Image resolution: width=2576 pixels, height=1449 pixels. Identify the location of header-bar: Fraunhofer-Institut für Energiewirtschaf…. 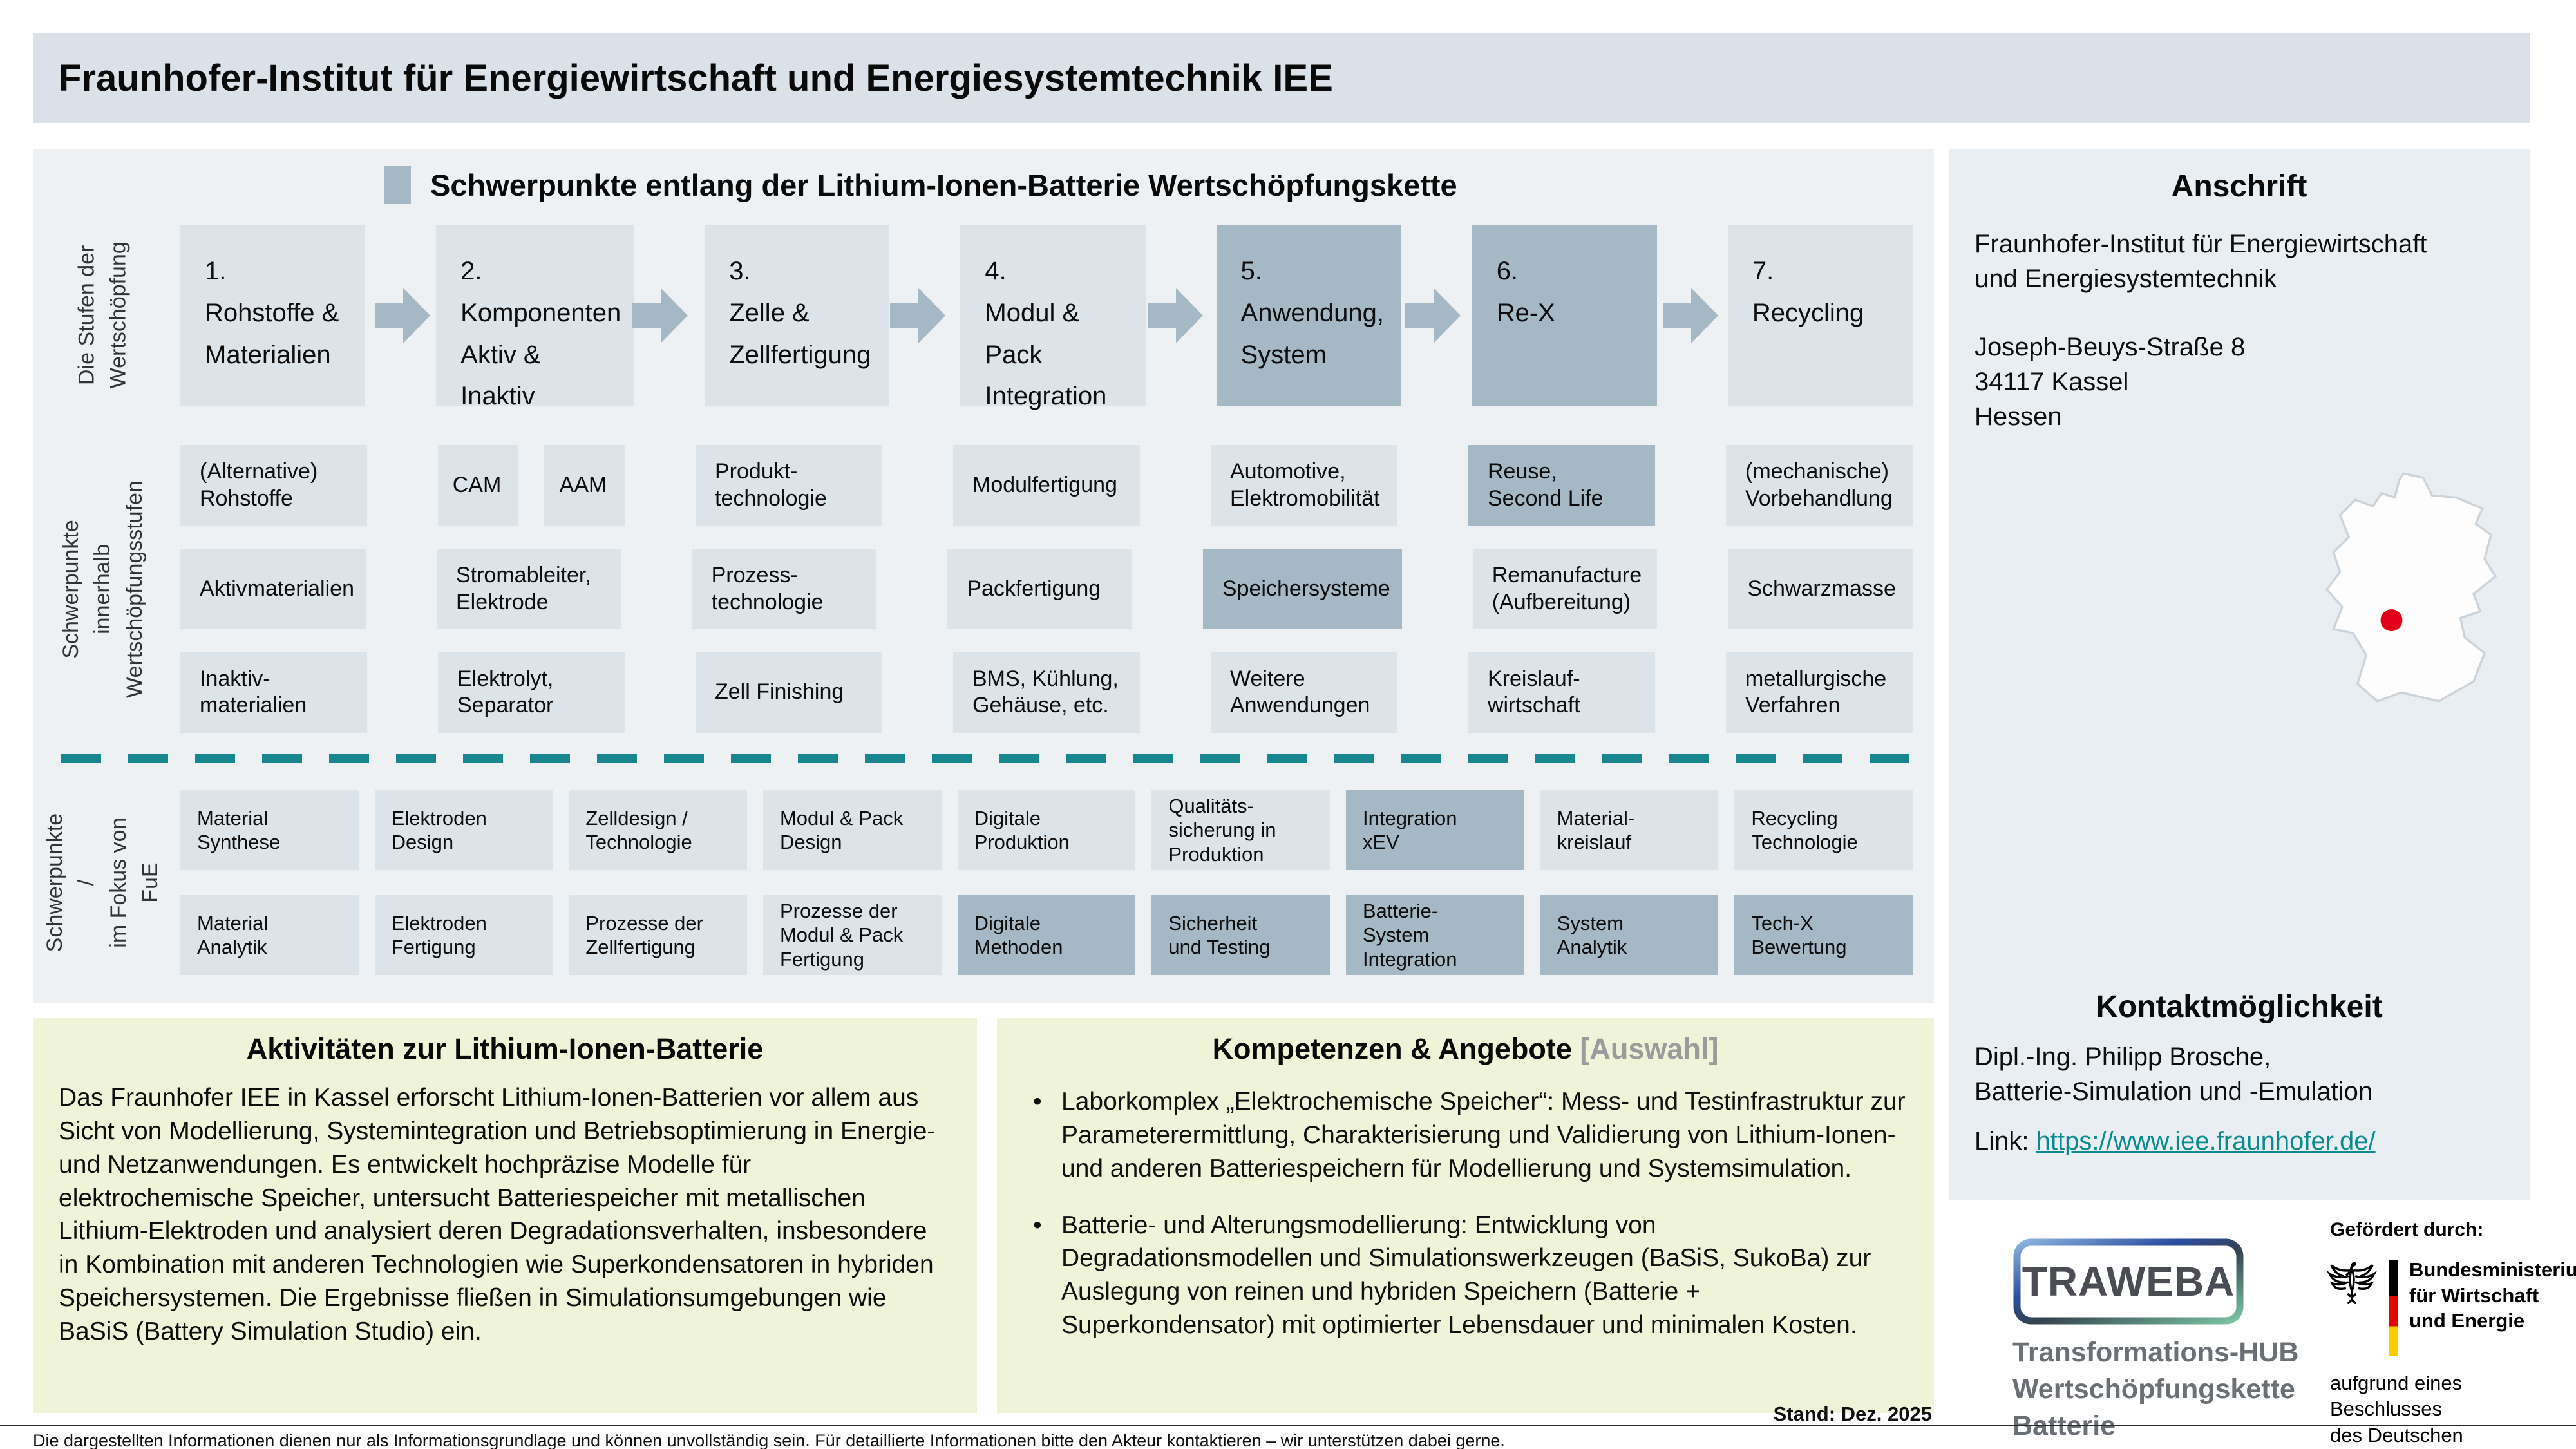
(1282, 78).